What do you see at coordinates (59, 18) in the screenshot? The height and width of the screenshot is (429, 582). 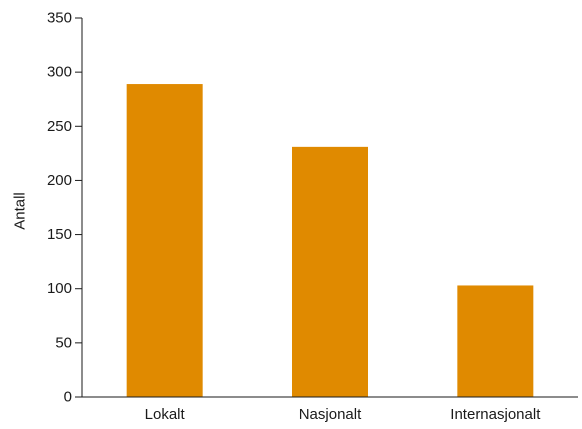 I see `y-tick-label: 350` at bounding box center [59, 18].